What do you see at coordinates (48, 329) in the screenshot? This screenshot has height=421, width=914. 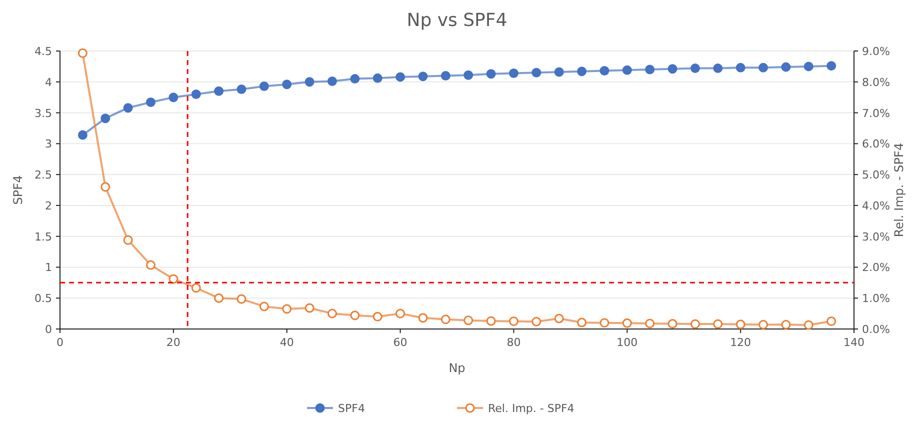 I see `y-tick-label: 0` at bounding box center [48, 329].